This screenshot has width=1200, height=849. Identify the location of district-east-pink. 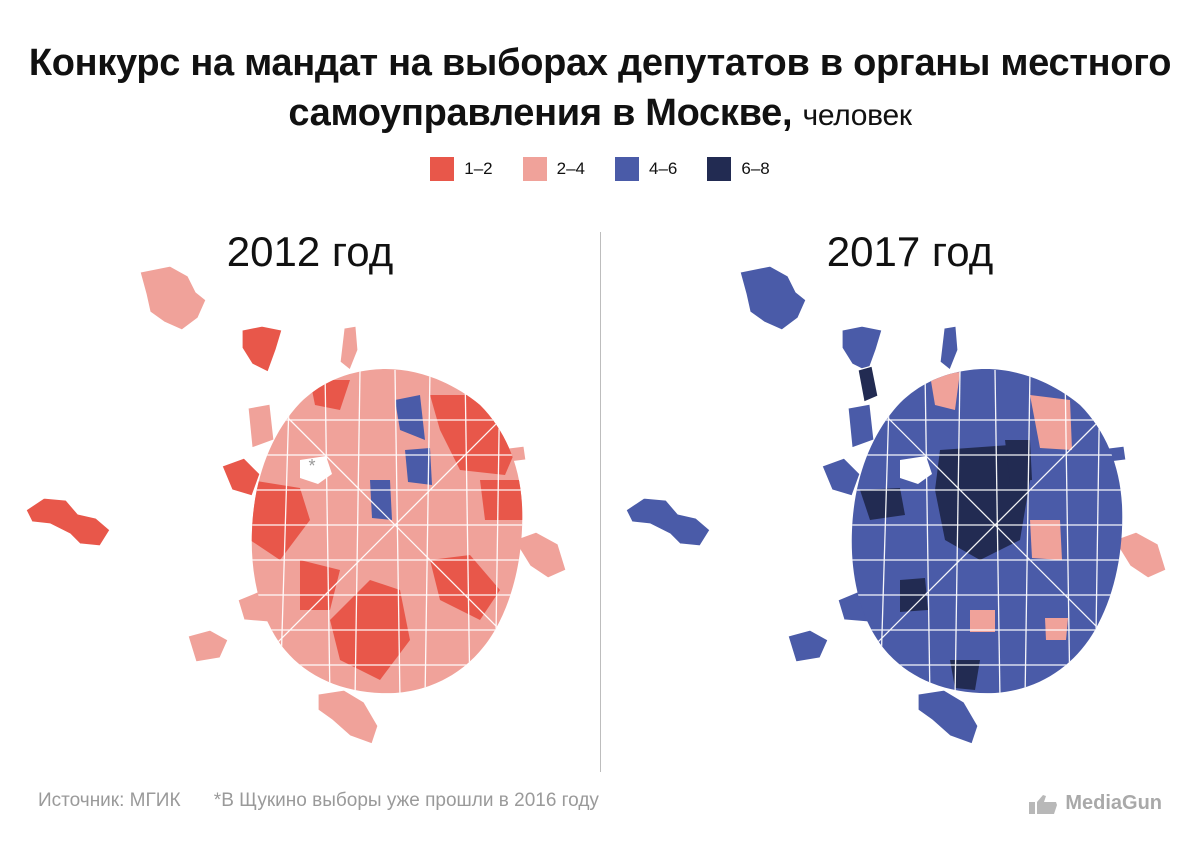
(1140, 555).